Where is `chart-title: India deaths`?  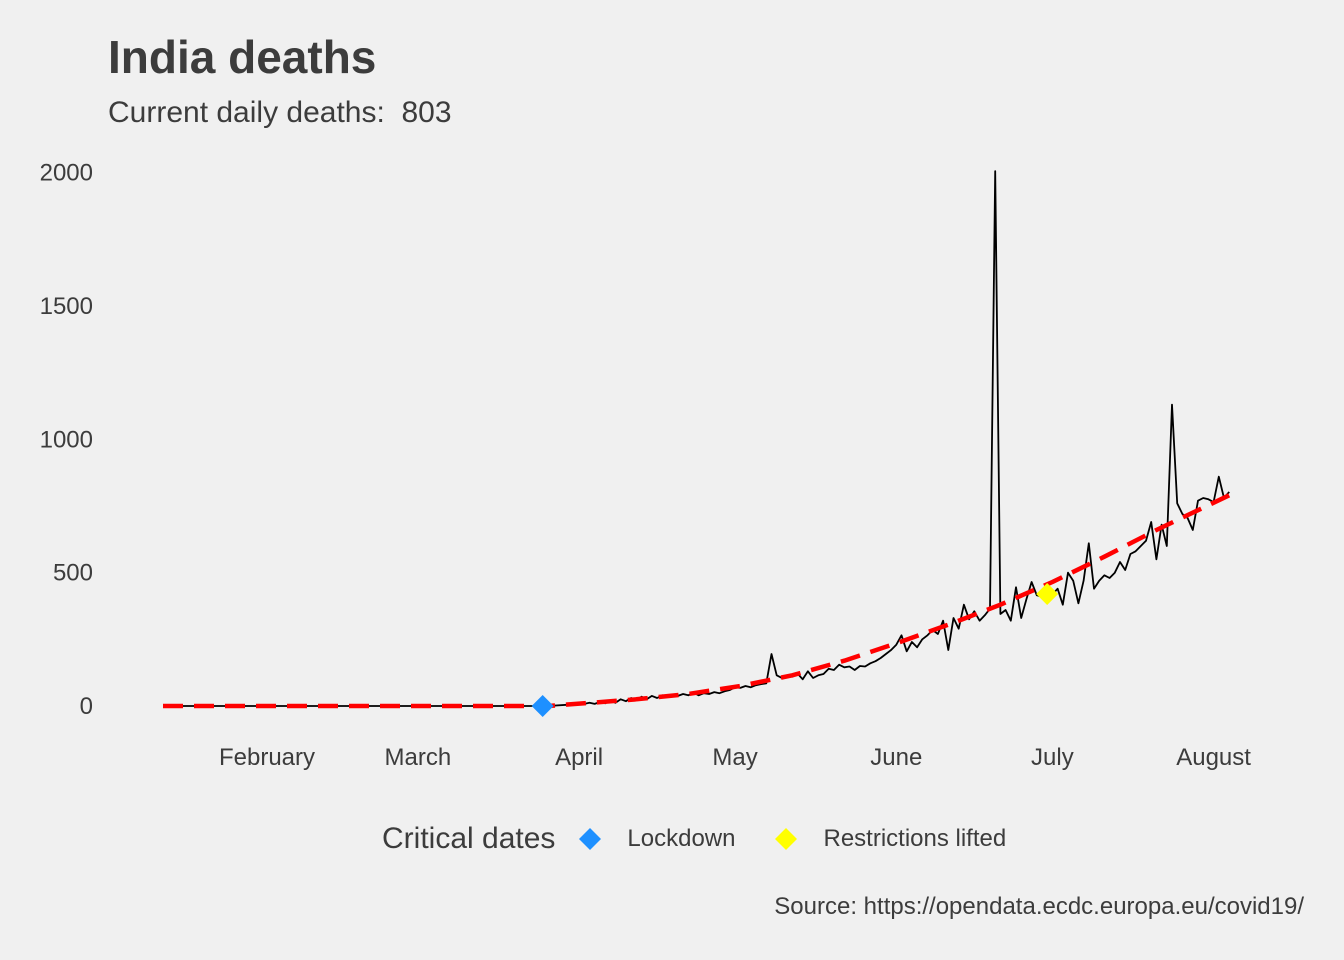
chart-title: India deaths is located at coordinates (242, 57).